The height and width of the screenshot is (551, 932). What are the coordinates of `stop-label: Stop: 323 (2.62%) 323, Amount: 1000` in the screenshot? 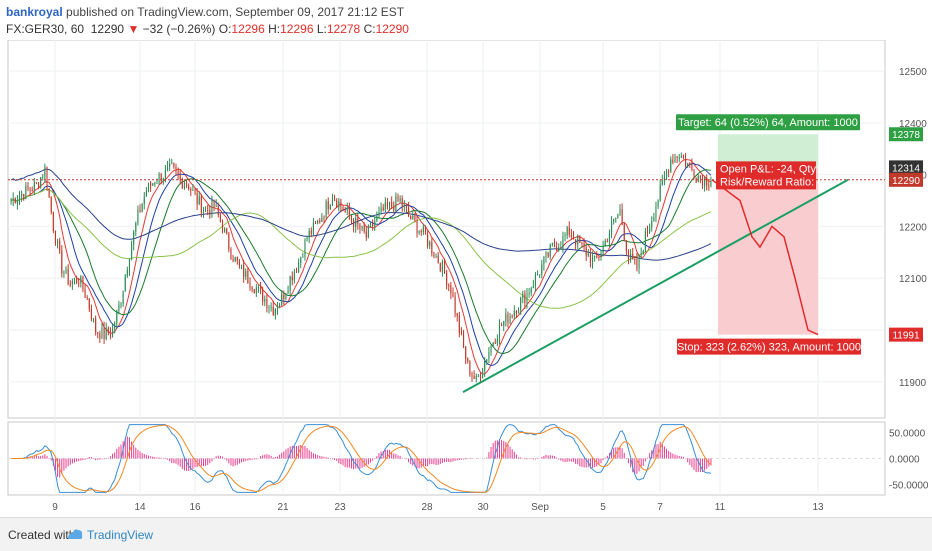 It's located at (769, 346).